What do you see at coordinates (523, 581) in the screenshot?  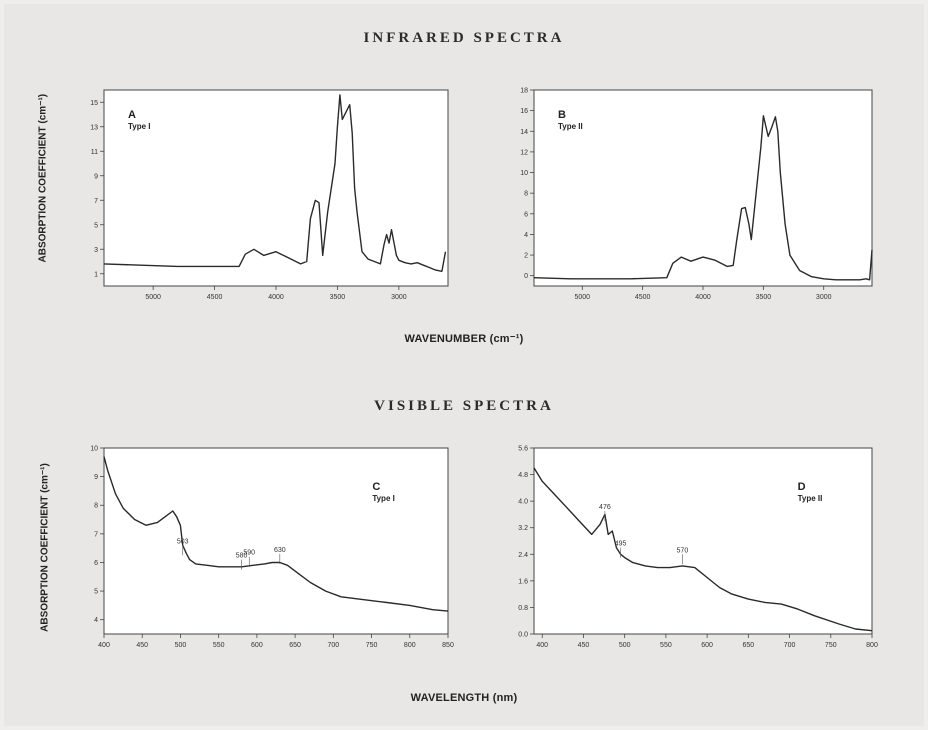 I see `panel-d-y-tick-label: 1.6` at bounding box center [523, 581].